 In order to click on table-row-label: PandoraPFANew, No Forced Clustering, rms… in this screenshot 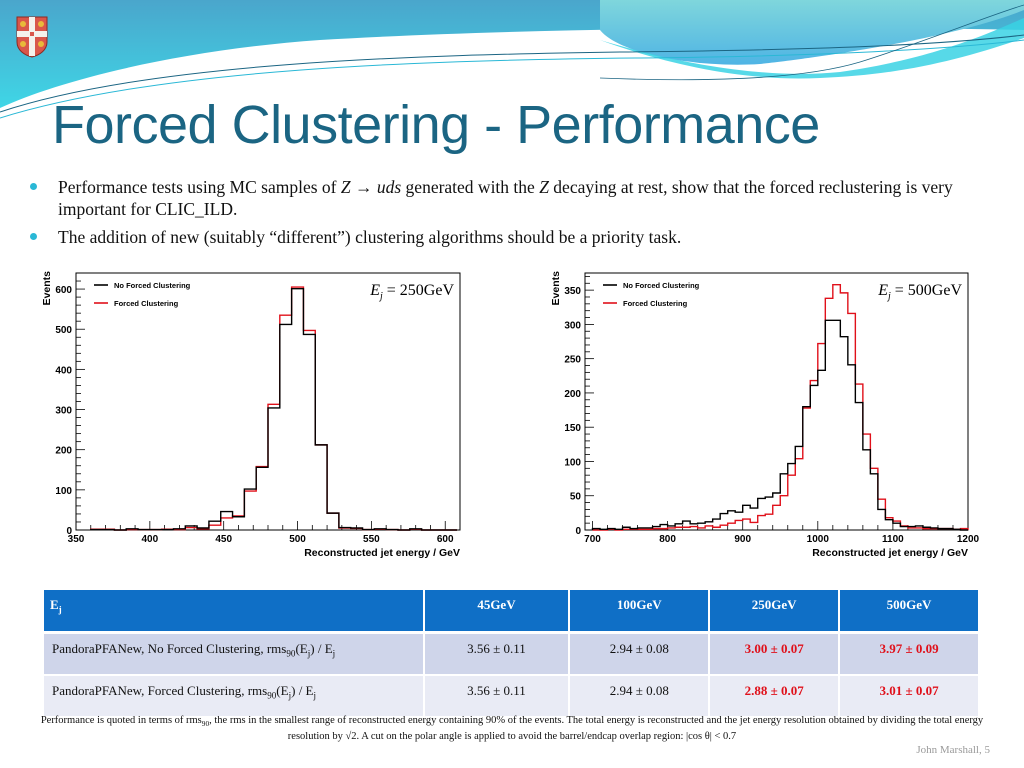, I will do `click(234, 654)`.